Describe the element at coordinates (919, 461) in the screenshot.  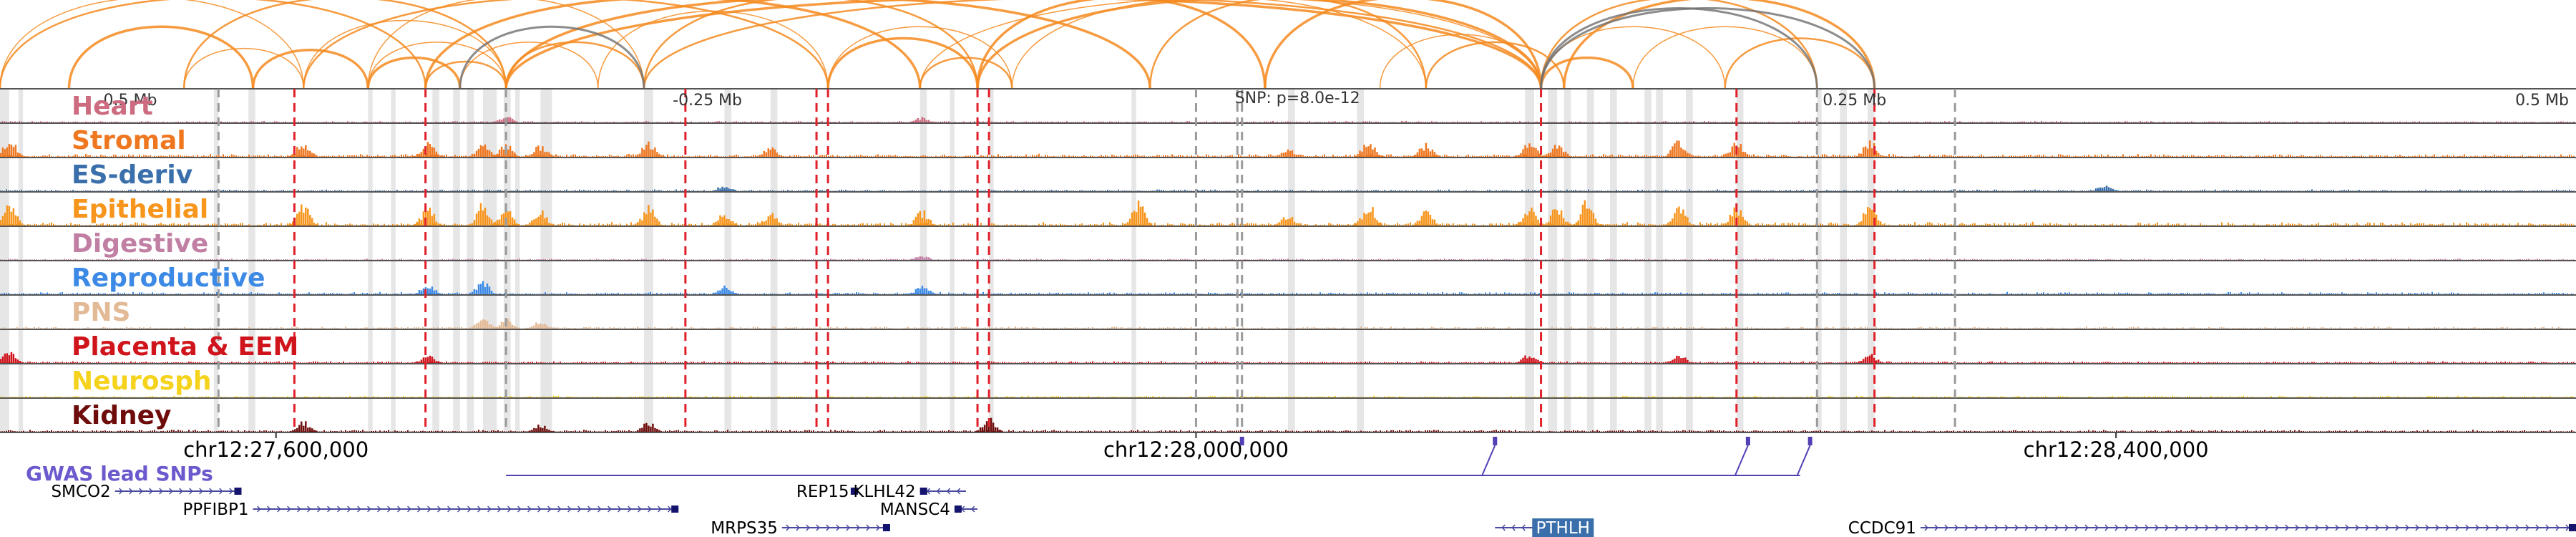
I see `gwas-layer: GWAS lead SNPs` at that location.